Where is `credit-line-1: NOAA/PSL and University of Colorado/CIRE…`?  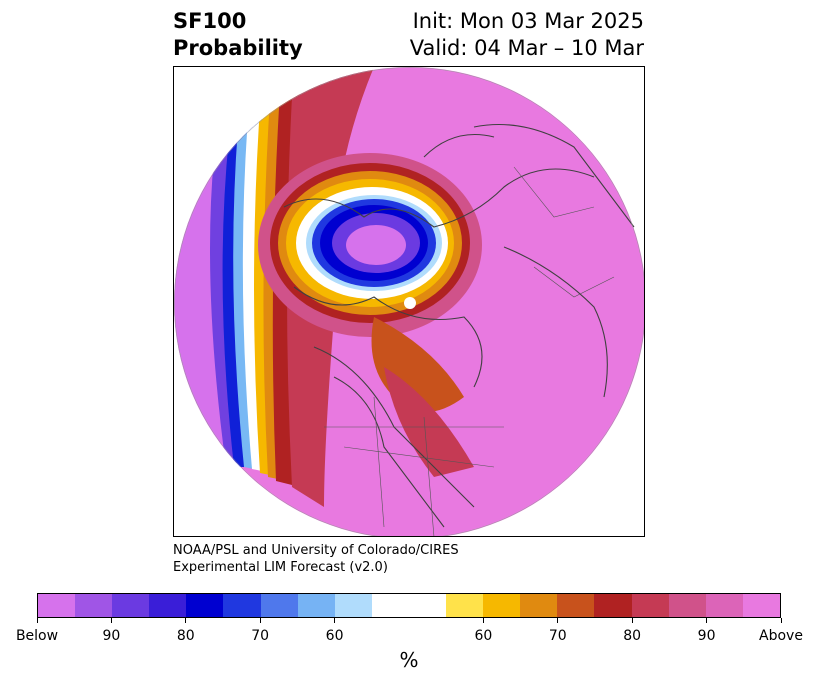 credit-line-1: NOAA/PSL and University of Colorado/CIRE… is located at coordinates (316, 550).